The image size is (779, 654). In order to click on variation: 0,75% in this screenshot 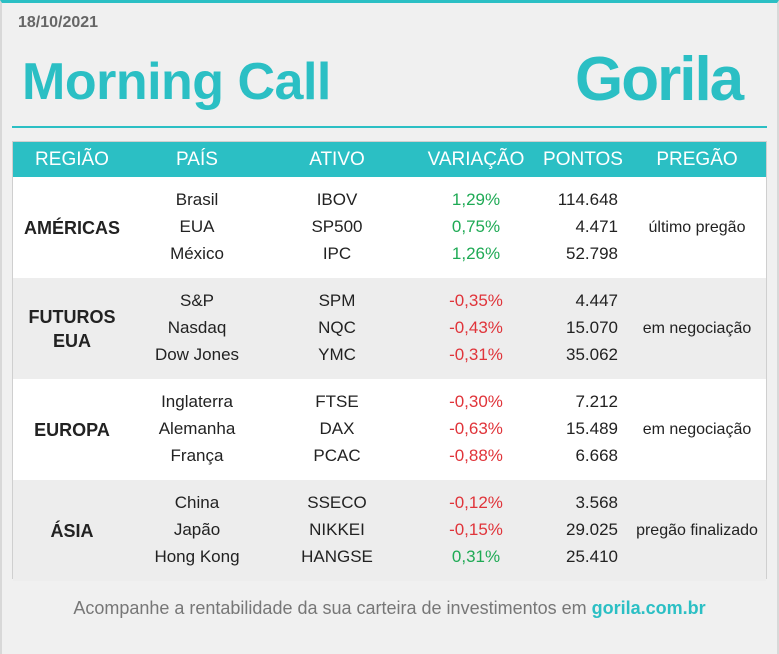, I will do `click(476, 226)`.